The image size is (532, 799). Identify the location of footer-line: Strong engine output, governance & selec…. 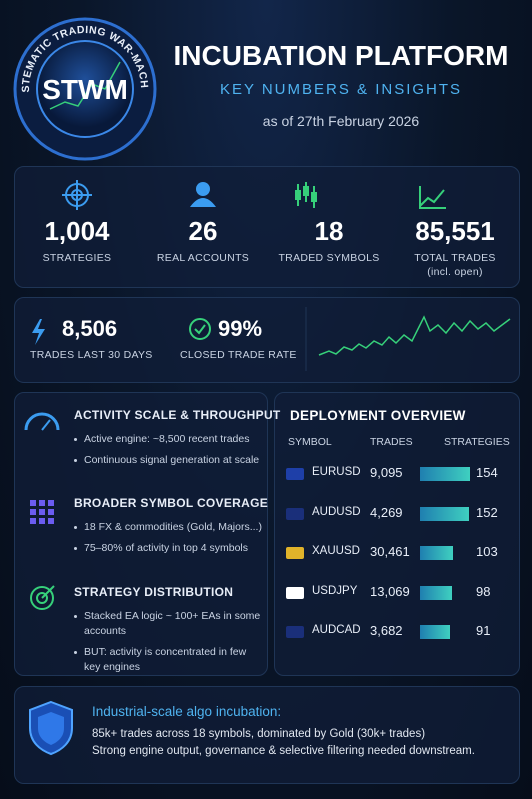
(283, 751).